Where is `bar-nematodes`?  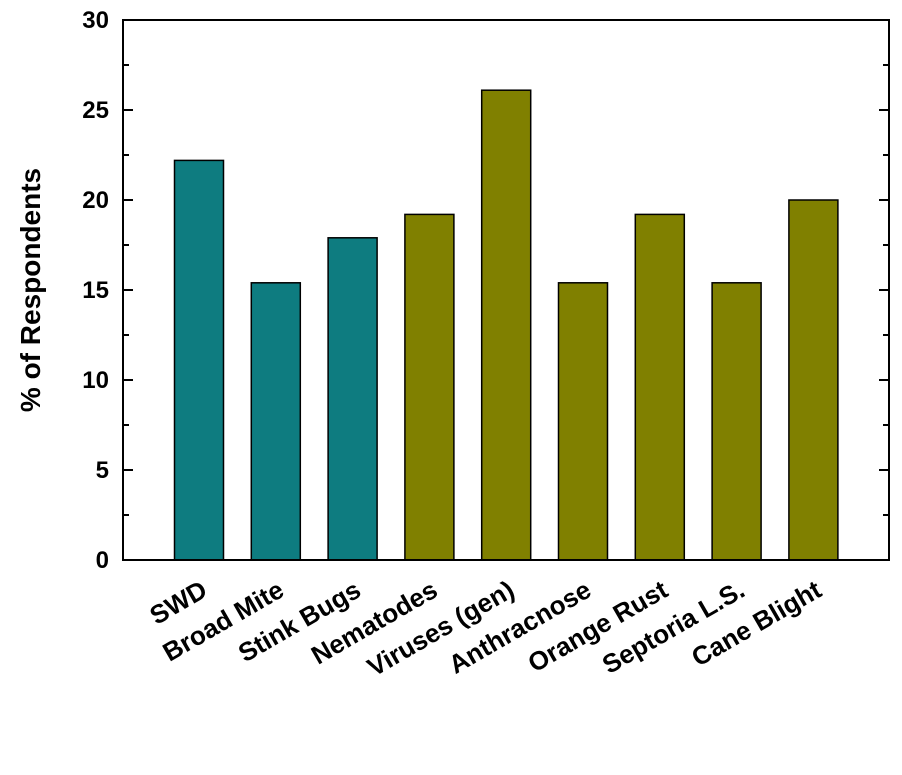 bar-nematodes is located at coordinates (429, 387).